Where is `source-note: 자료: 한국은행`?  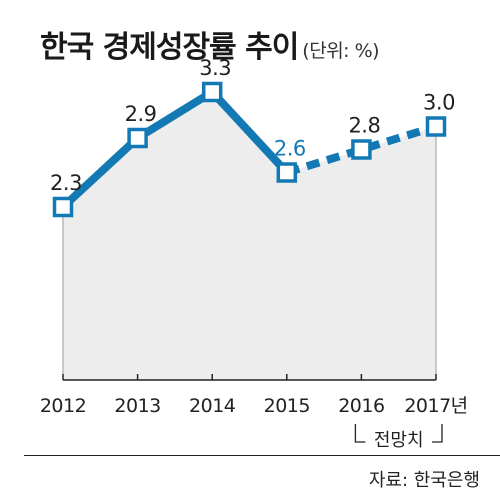 source-note: 자료: 한국은행 is located at coordinates (424, 480).